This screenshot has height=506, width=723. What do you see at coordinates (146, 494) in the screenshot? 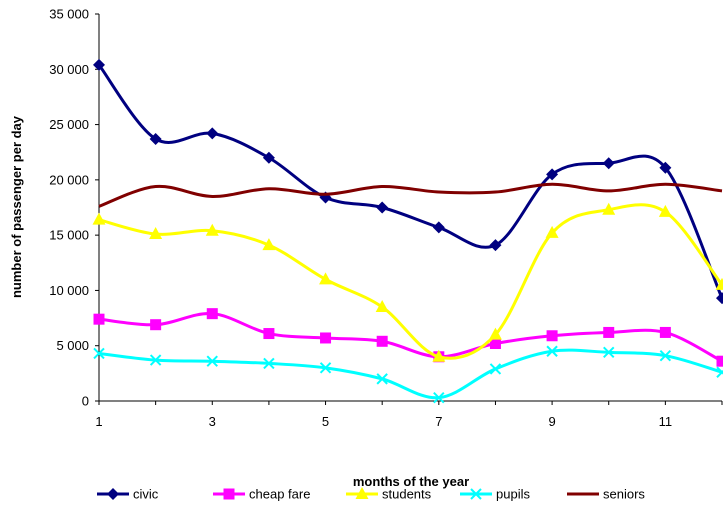
I see `legend-label: civic` at bounding box center [146, 494].